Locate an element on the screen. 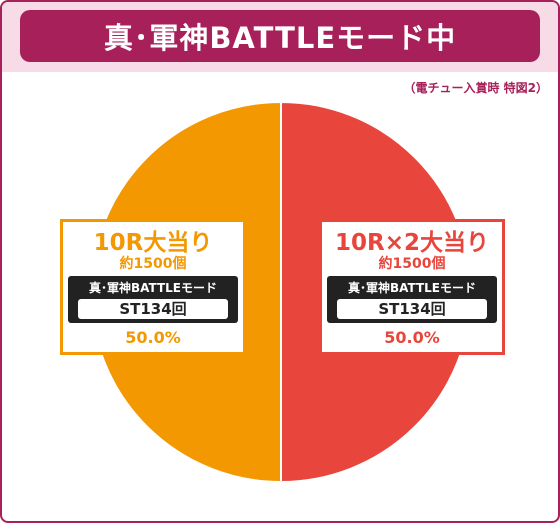 This screenshot has height=523, width=560. condition-note: （電チュー入賞時 特図2） is located at coordinates (475, 88).